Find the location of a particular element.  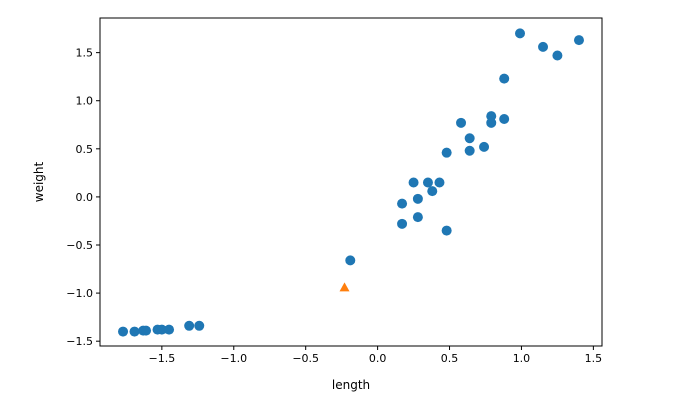

y-tick-label: −1.0 is located at coordinates (79, 293).